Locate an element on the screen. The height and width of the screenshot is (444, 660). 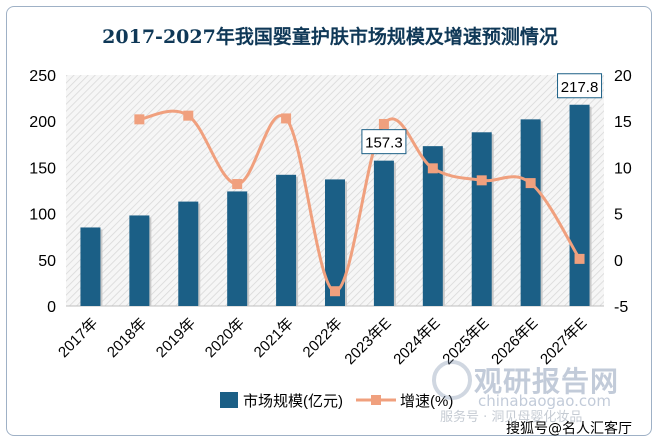
y-left-tick-label: 0 is located at coordinates (51, 307).